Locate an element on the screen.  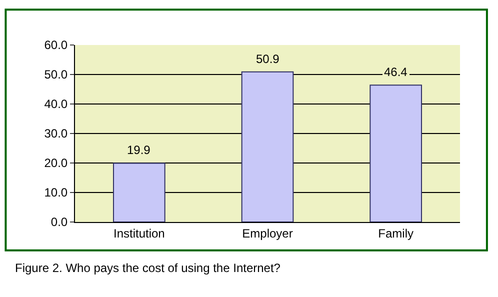
x-tick-label: Institution is located at coordinates (139, 233).